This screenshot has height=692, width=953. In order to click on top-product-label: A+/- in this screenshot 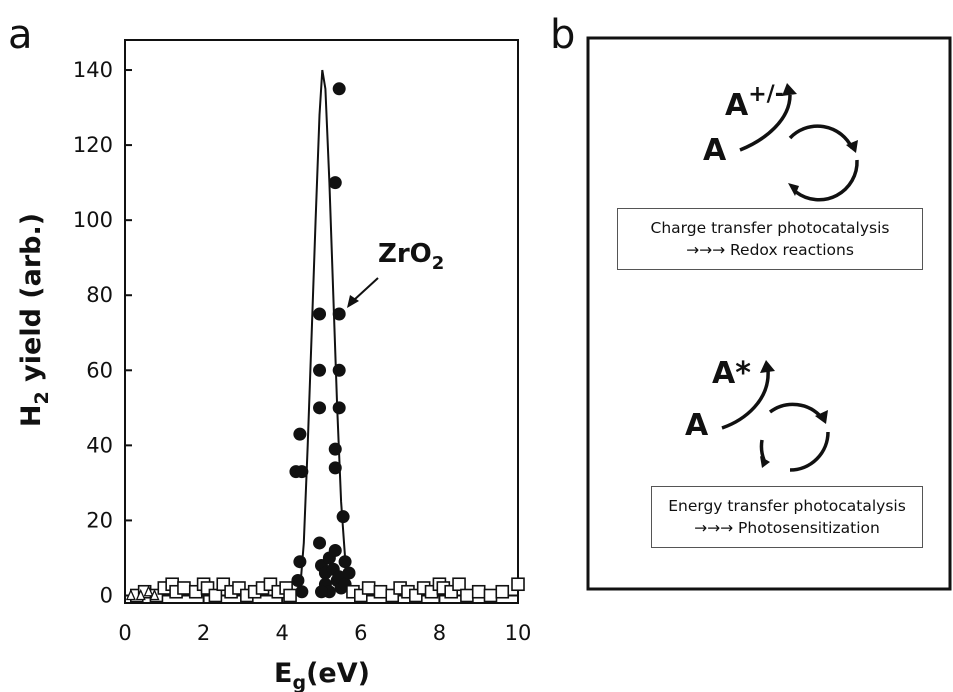, I will do `click(754, 102)`.